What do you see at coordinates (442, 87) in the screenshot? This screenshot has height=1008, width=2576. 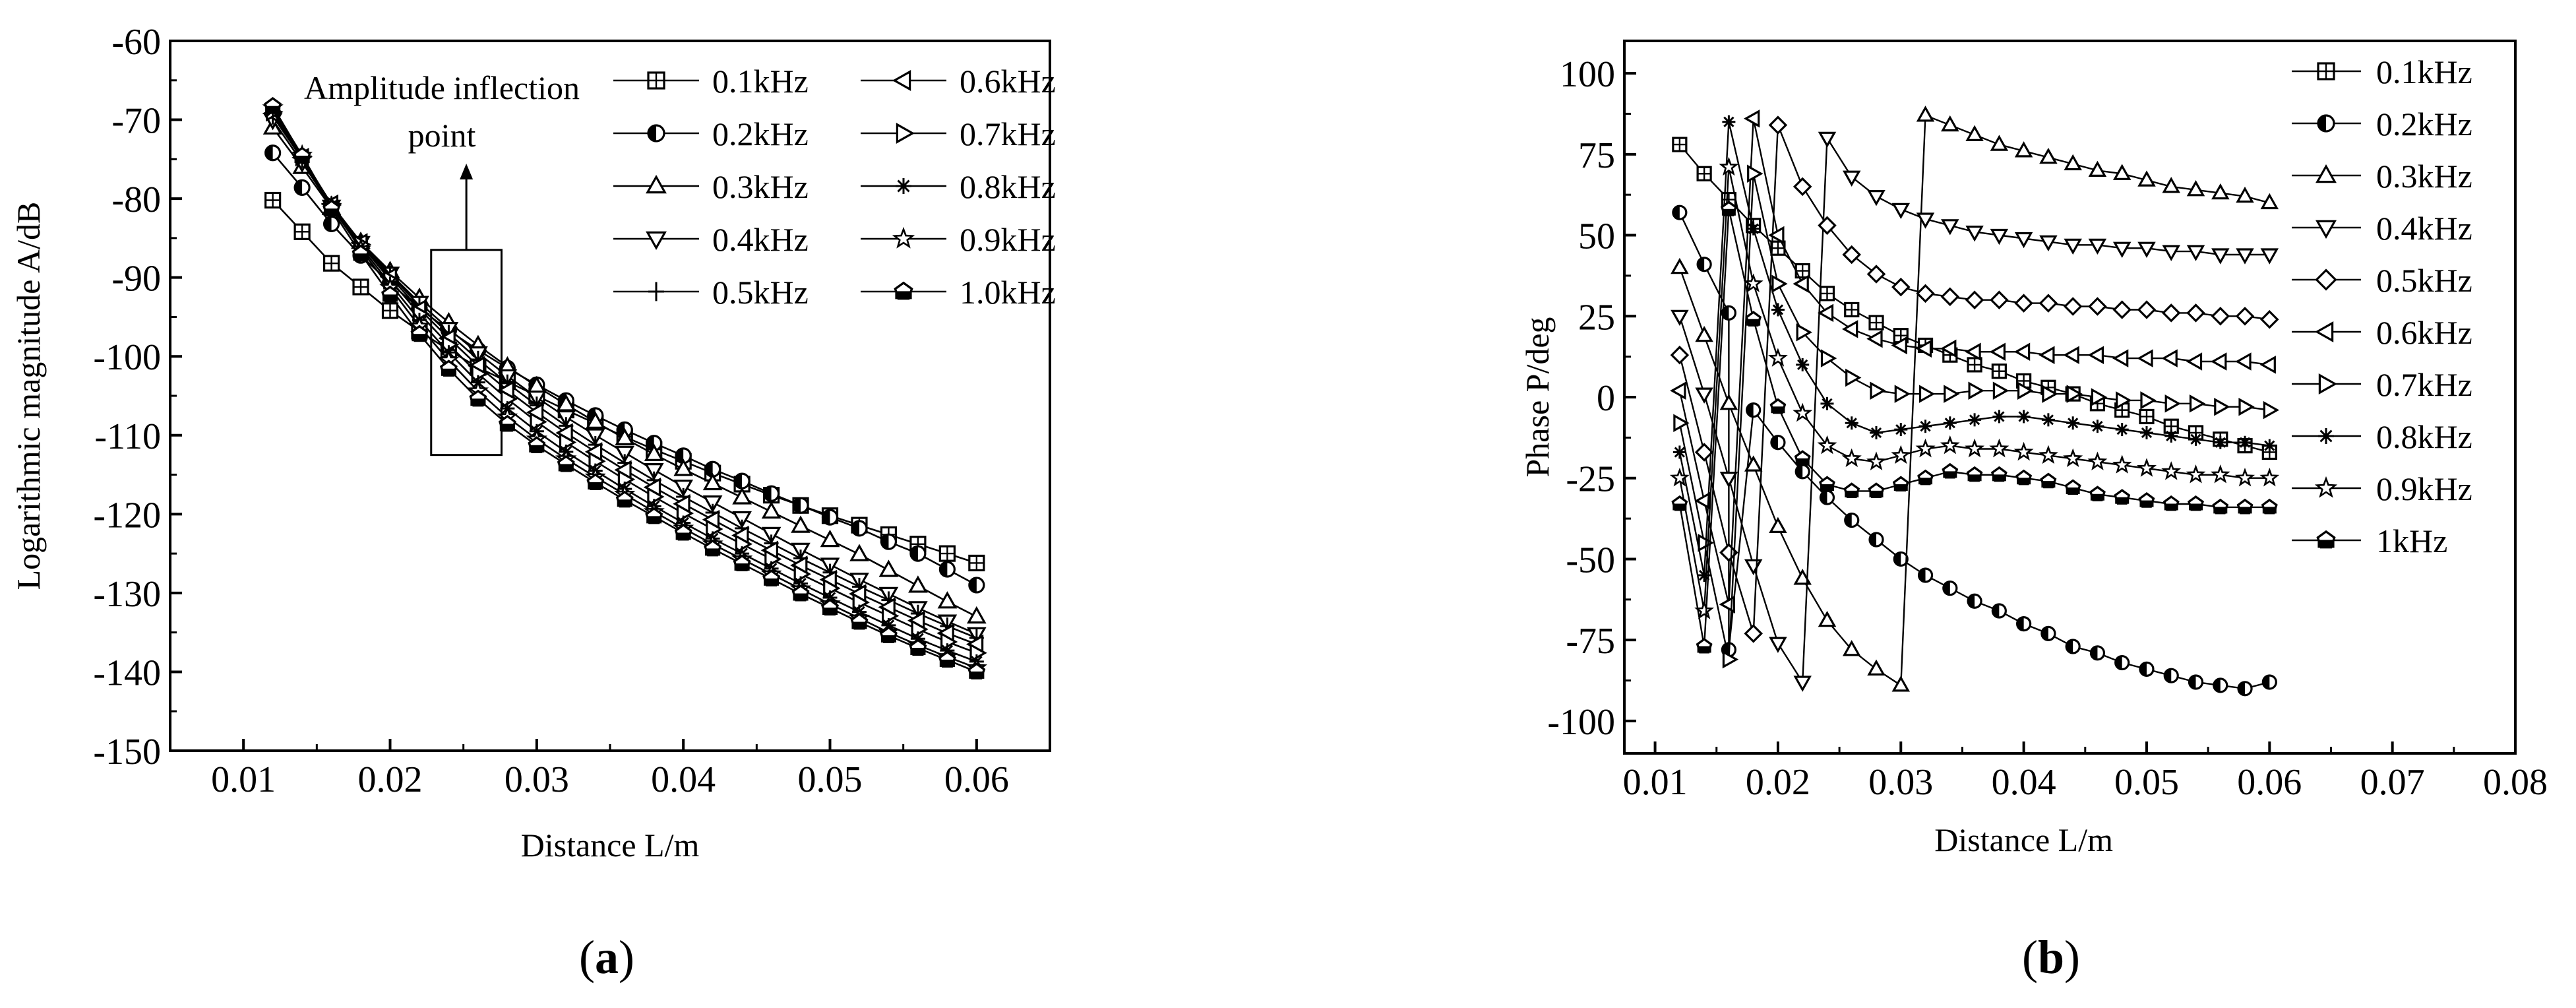 I see `annotation-line-1: Amplitude inflection` at bounding box center [442, 87].